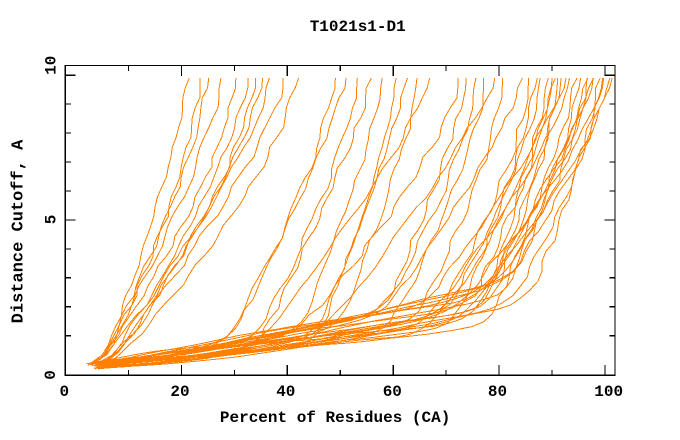 The width and height of the screenshot is (680, 440). I want to click on svg-text: 10, so click(52, 65).